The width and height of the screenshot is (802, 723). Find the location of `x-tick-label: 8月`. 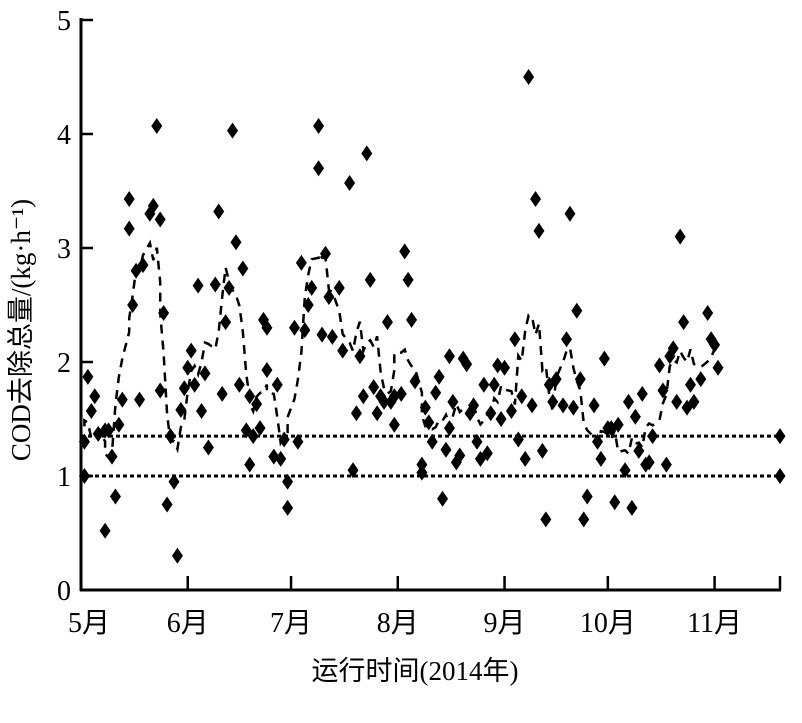

x-tick-label: 8月 is located at coordinates (398, 623).